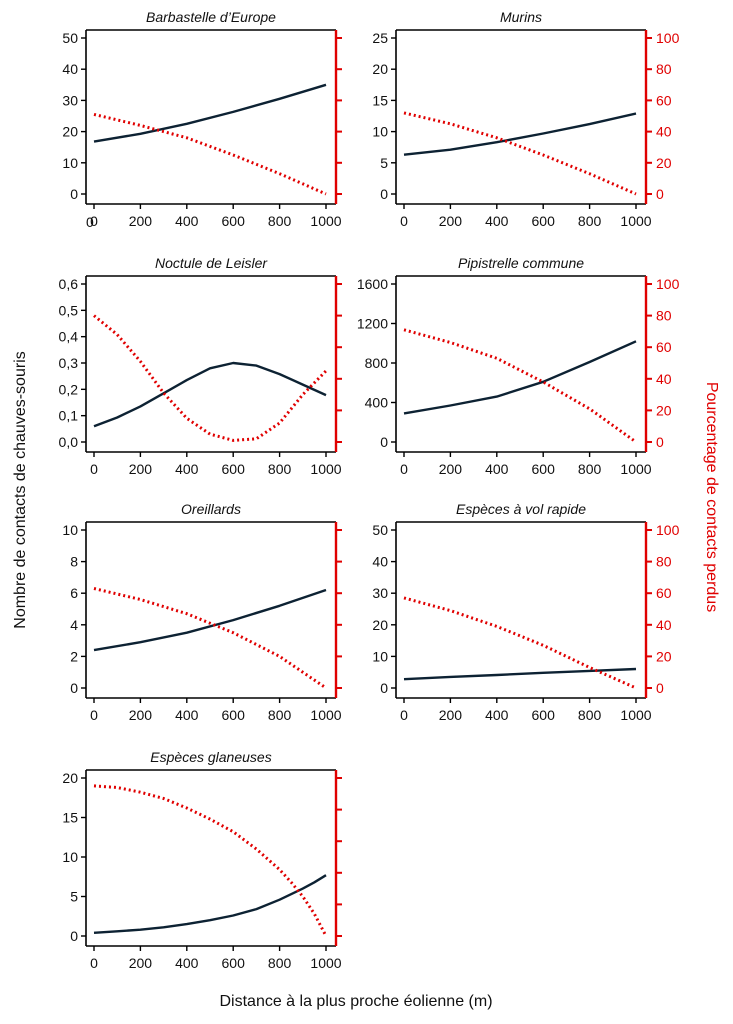 The image size is (733, 1024). Describe the element at coordinates (70, 818) in the screenshot. I see `y-left-tick-label: 15` at that location.